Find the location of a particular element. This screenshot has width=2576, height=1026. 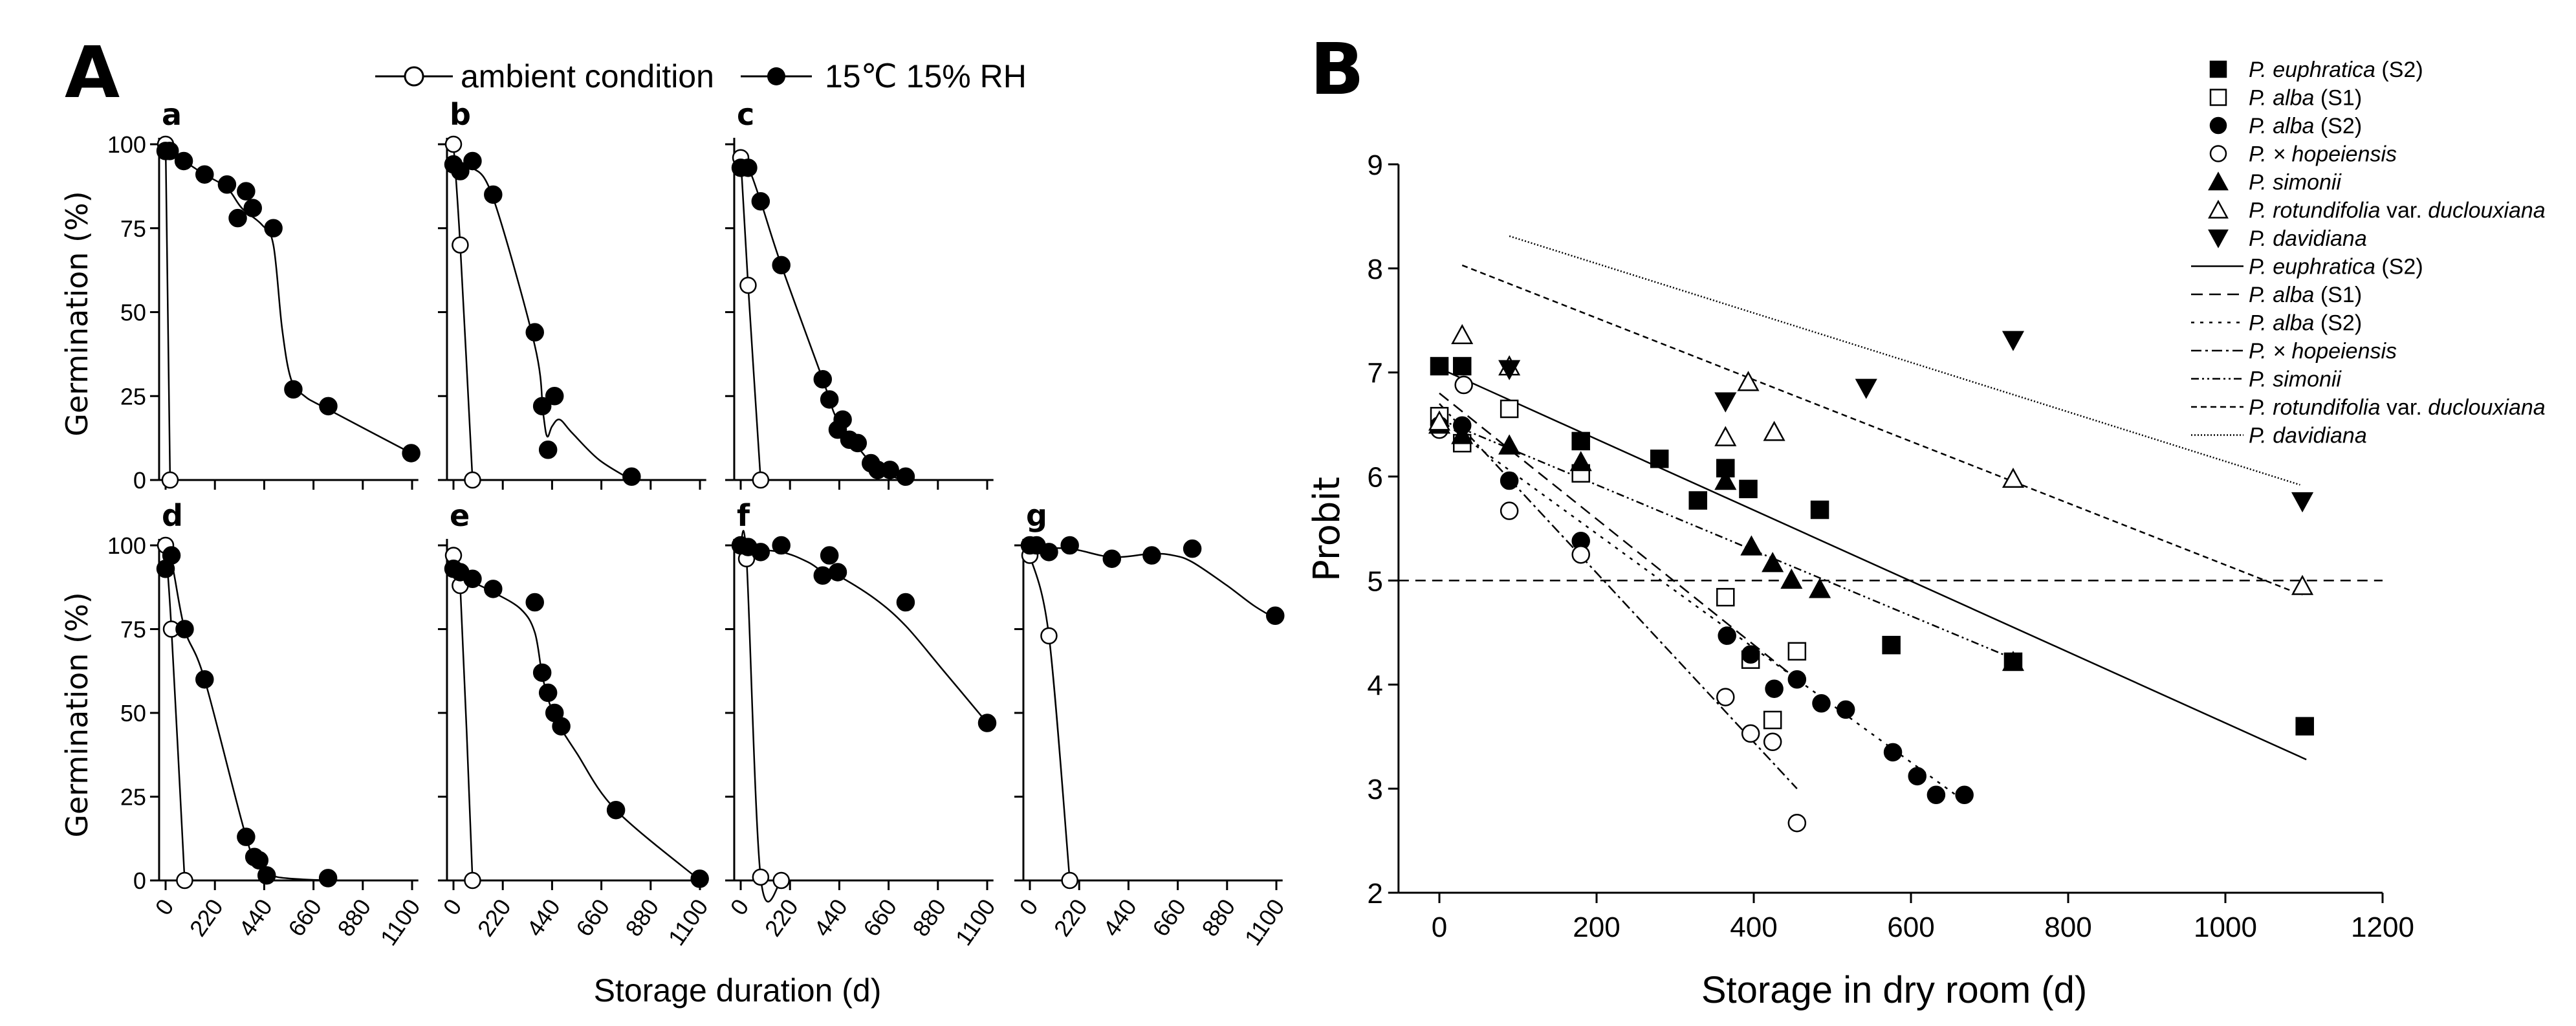

series-simonii-fit-line is located at coordinates (1726, 539).